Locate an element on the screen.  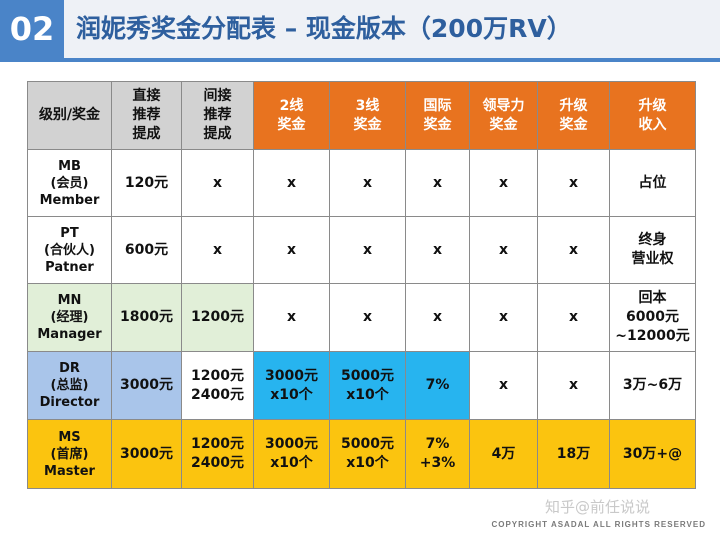
cell-line: (首席) is located at coordinates (69, 454).